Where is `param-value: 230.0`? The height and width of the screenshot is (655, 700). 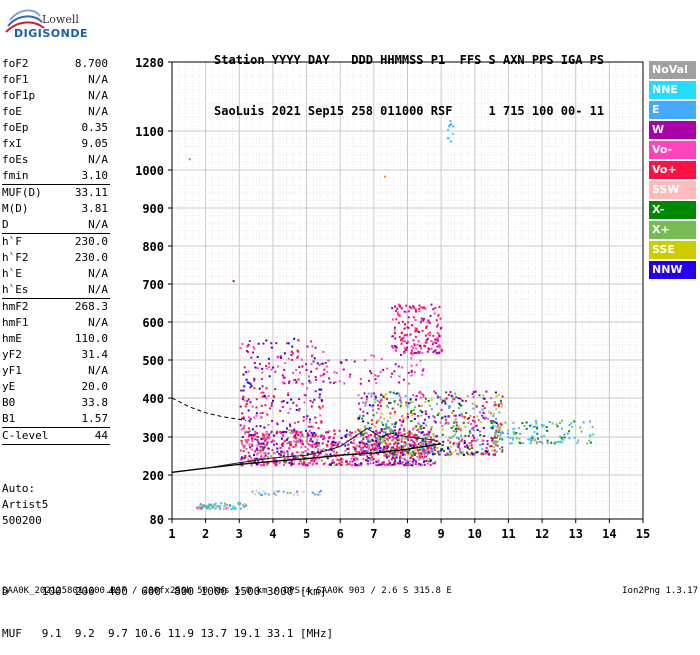 param-value: 230.0 is located at coordinates (91, 241).